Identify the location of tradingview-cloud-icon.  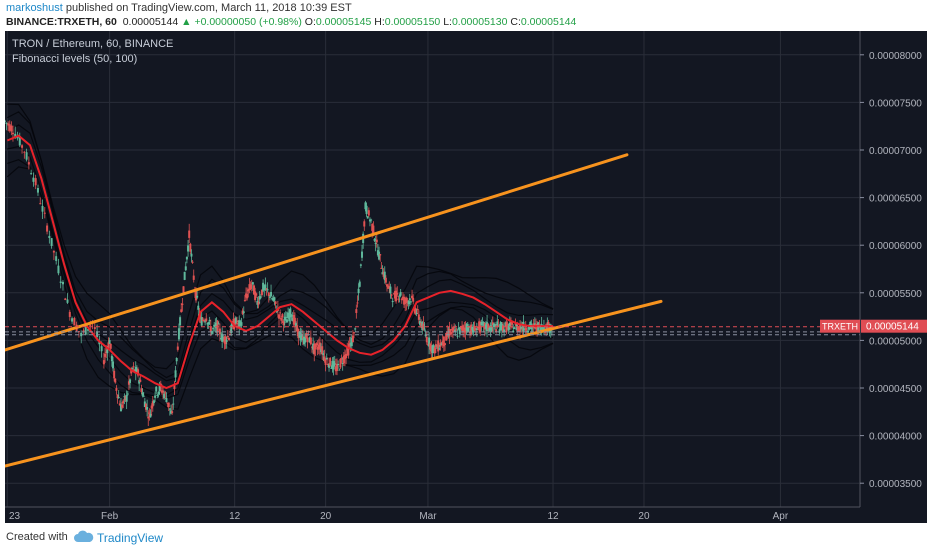
(84, 539).